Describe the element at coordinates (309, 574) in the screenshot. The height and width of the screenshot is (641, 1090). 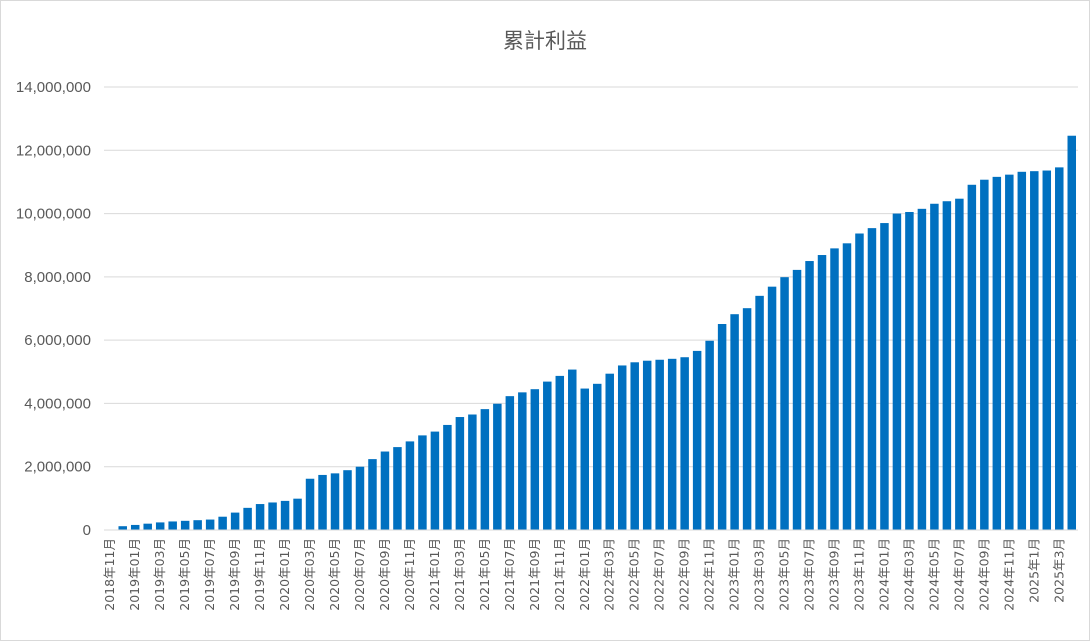
I see `x-tick-label: 2020年03月` at that location.